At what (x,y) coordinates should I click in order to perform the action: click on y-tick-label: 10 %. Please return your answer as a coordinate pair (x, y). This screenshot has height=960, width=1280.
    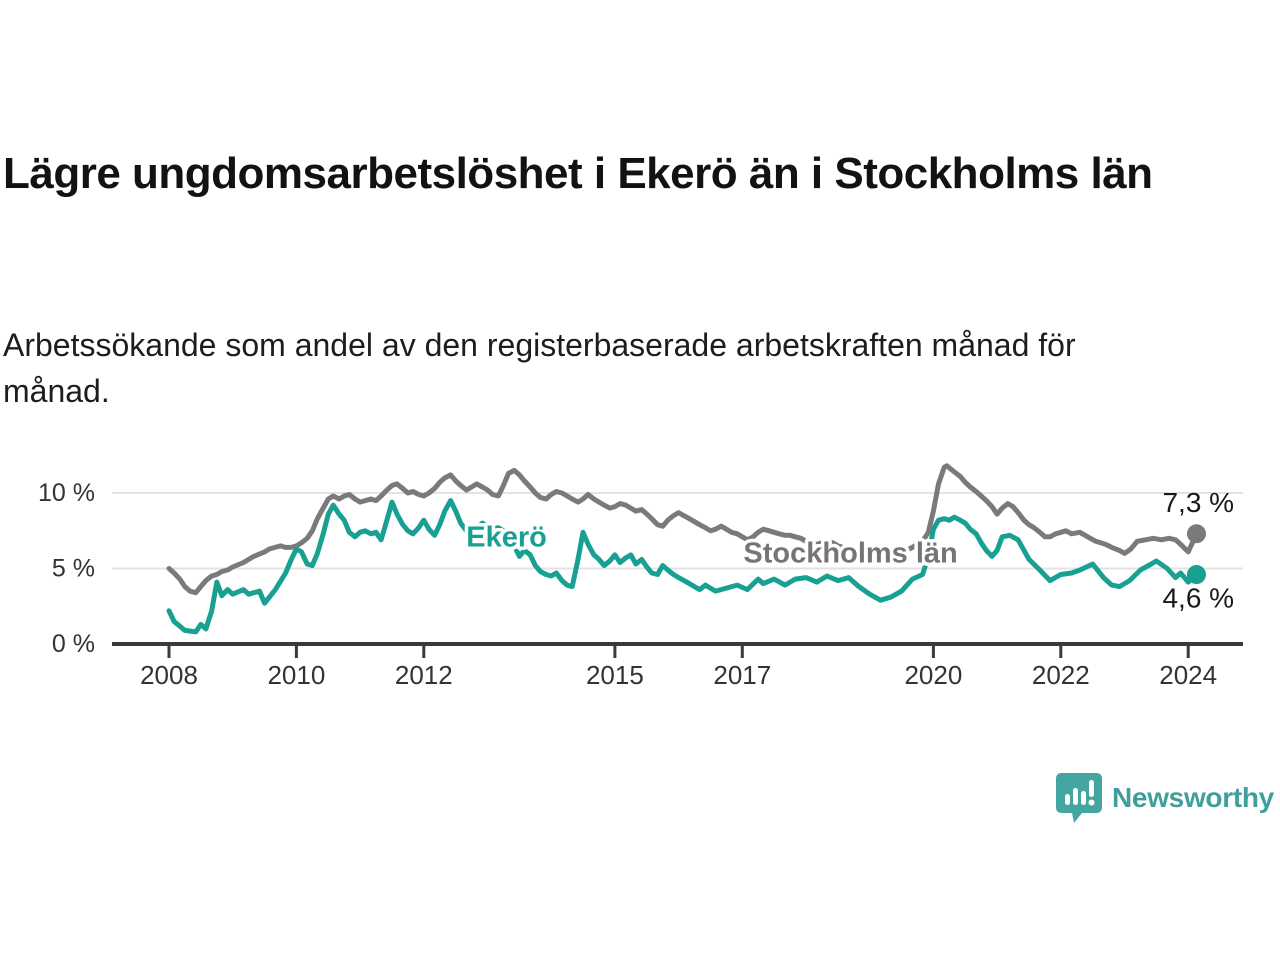
    Looking at the image, I should click on (66, 493).